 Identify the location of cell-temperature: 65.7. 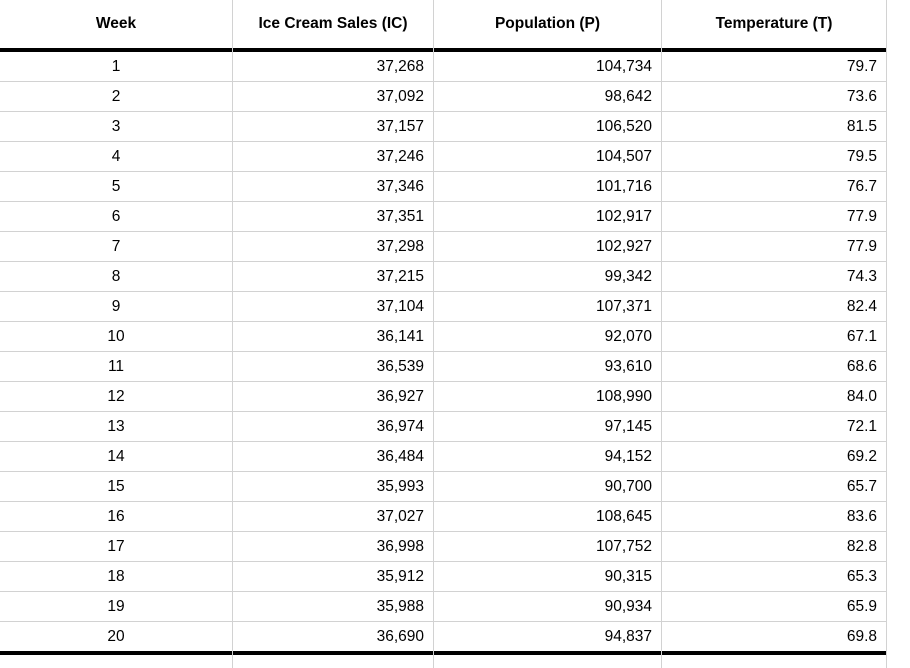
(774, 487).